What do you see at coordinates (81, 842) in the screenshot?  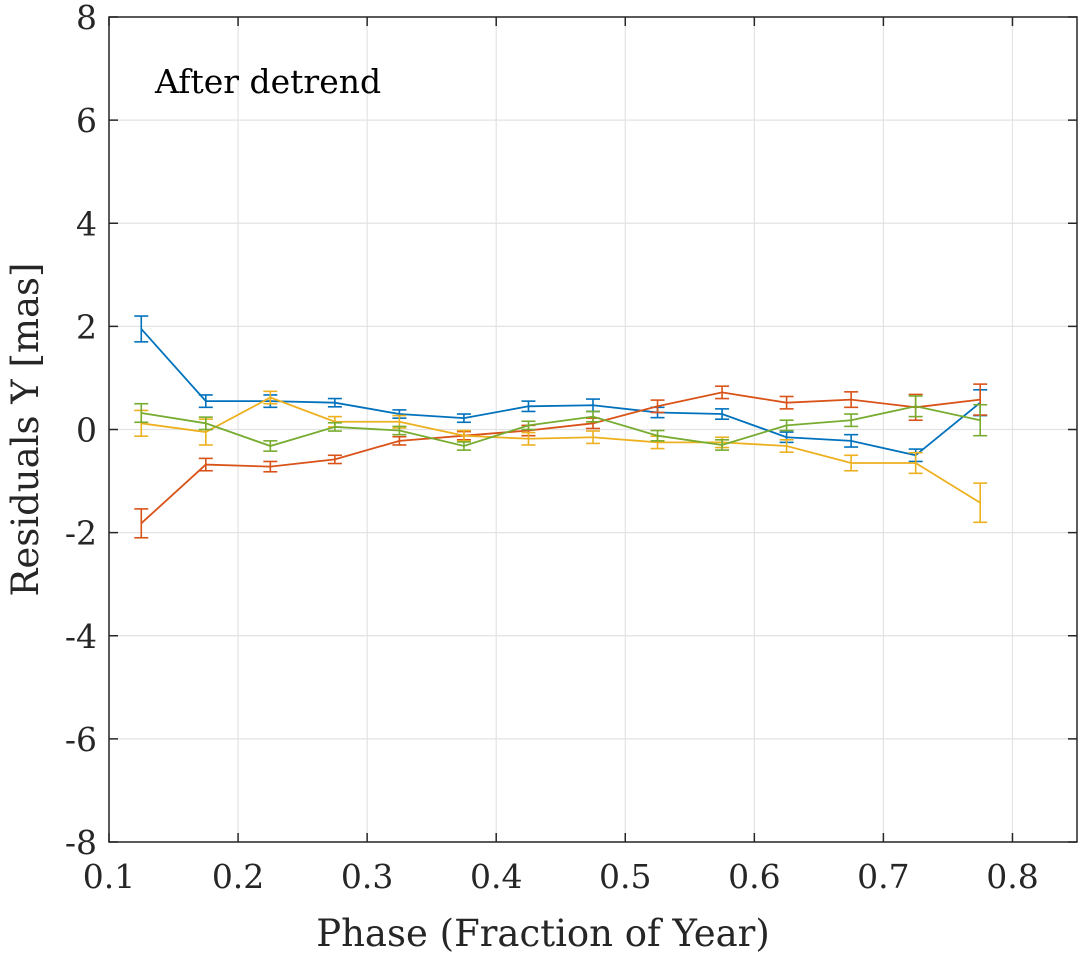 I see `y-tick-label: -8` at bounding box center [81, 842].